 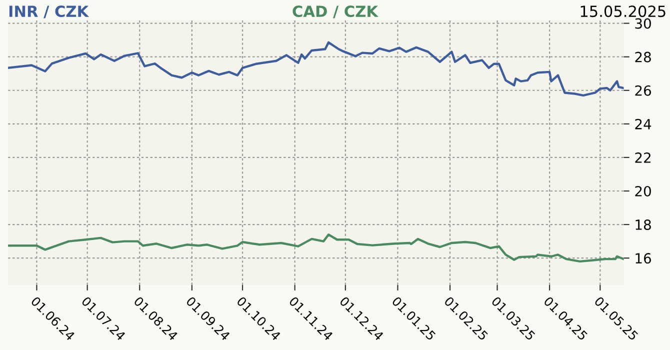 I want to click on y-tick-label: 26, so click(x=643, y=90).